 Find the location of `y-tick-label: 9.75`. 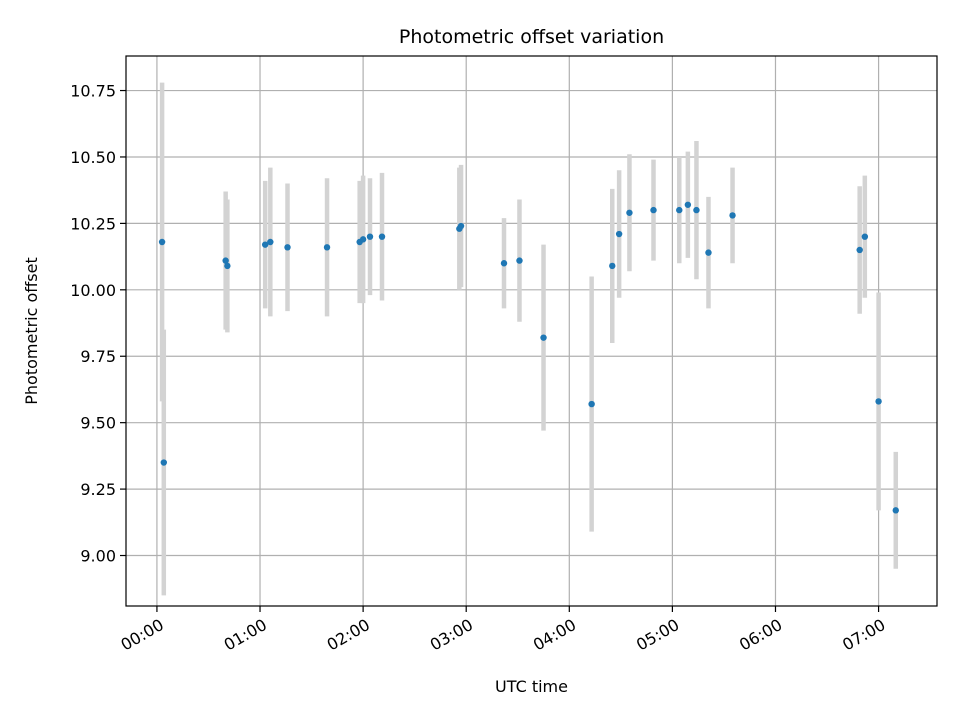

y-tick-label: 9.75 is located at coordinates (98, 356).